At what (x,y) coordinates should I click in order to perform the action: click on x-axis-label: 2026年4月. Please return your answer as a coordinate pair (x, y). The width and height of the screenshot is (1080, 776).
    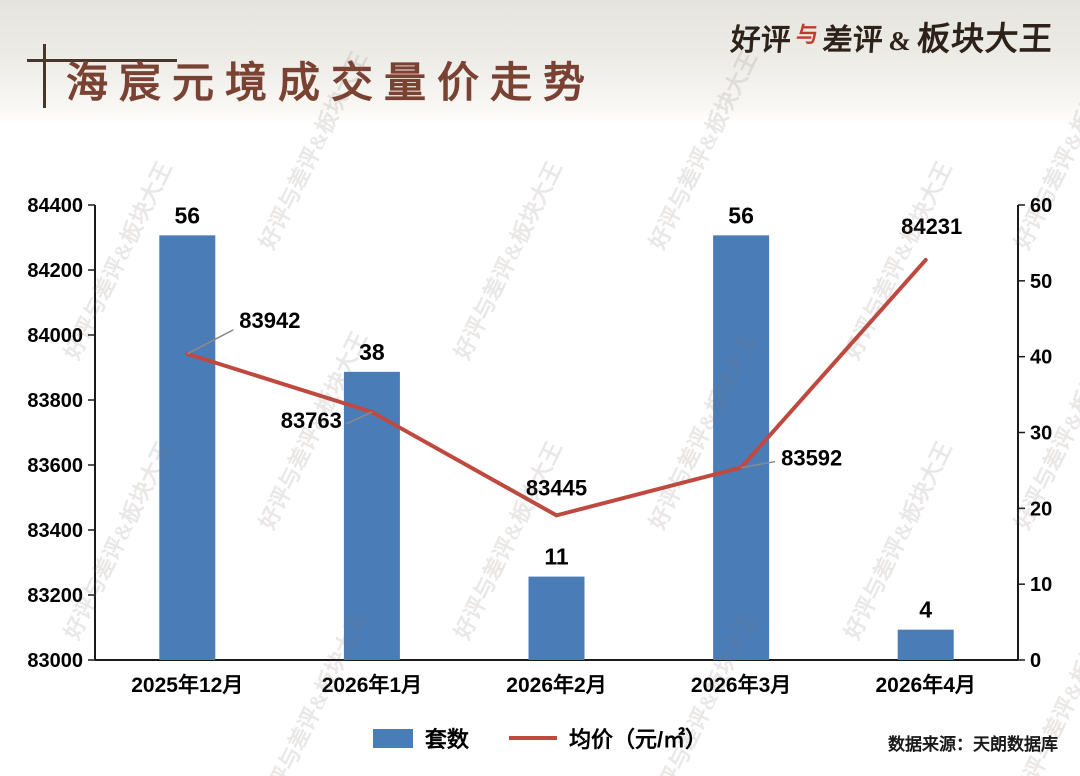
    Looking at the image, I should click on (925, 685).